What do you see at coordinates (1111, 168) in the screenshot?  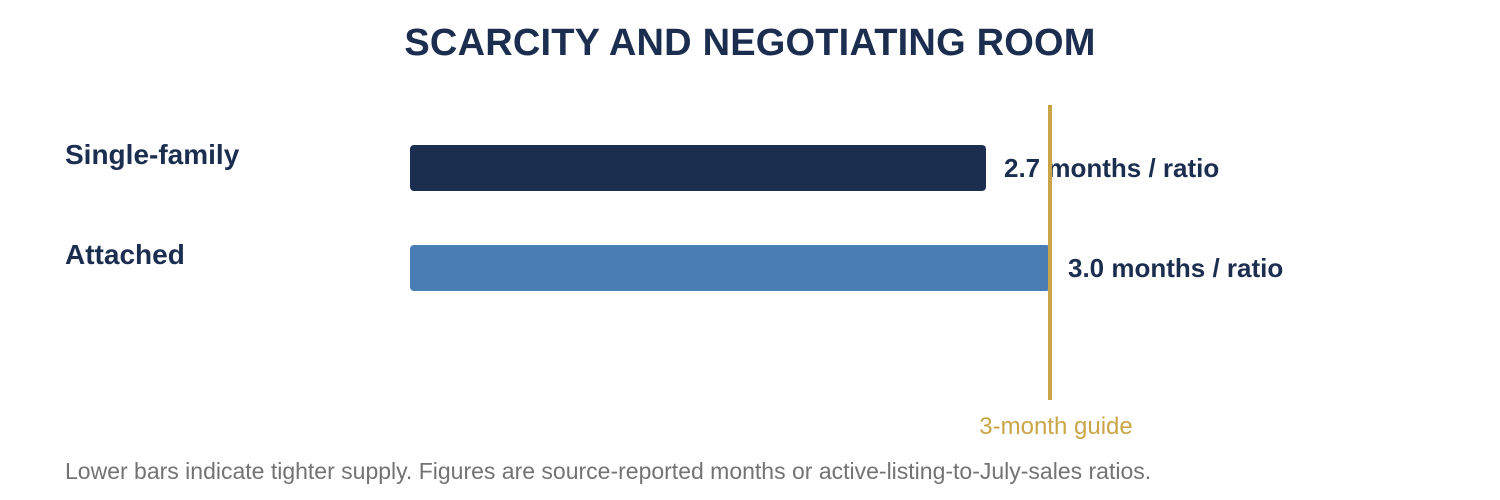 I see `value-label-1: 2.7 months / ratio` at bounding box center [1111, 168].